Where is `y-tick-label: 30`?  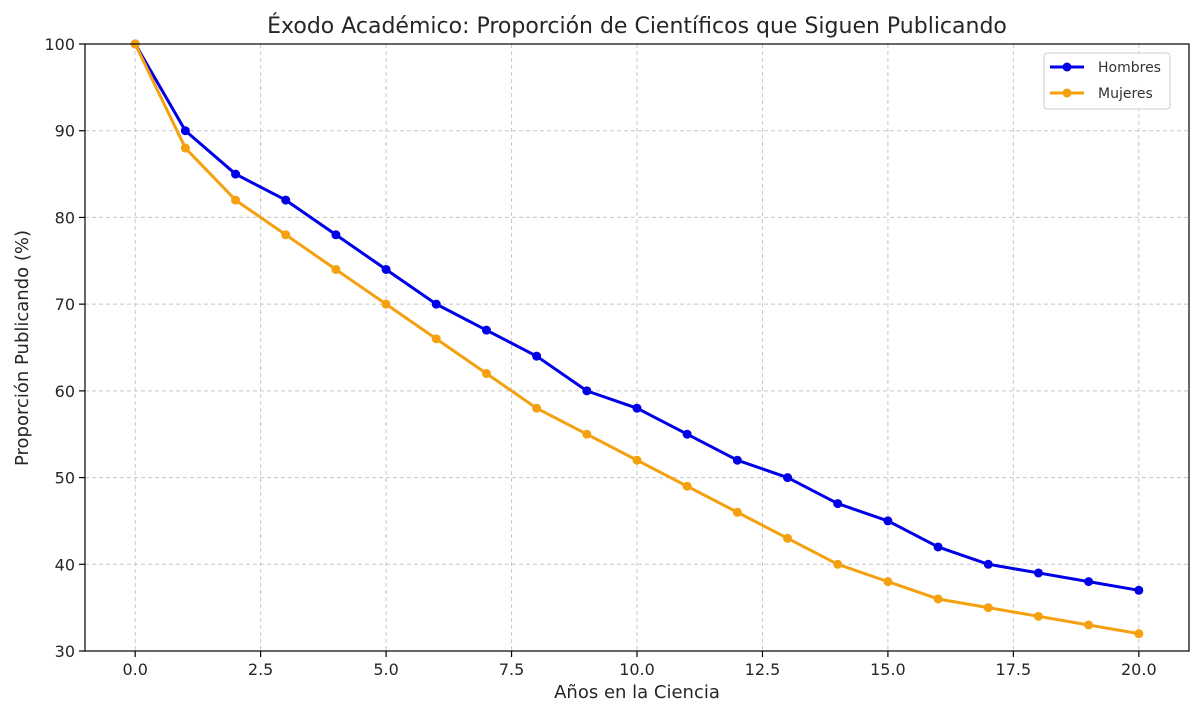 y-tick-label: 30 is located at coordinates (65, 651).